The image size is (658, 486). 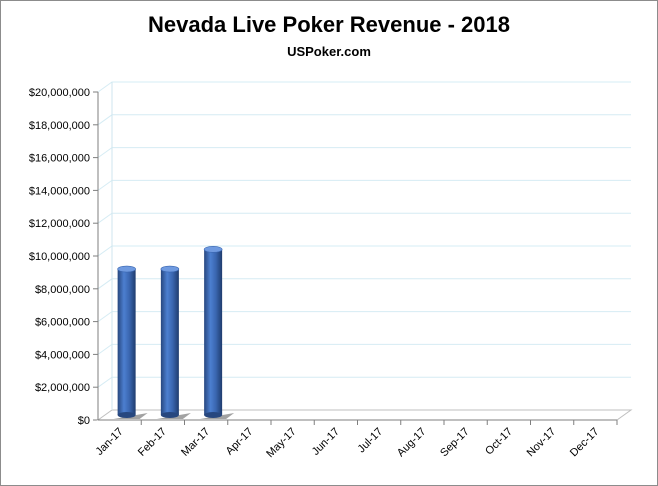 I want to click on y-tick-label: $16,000,000, so click(x=59, y=159).